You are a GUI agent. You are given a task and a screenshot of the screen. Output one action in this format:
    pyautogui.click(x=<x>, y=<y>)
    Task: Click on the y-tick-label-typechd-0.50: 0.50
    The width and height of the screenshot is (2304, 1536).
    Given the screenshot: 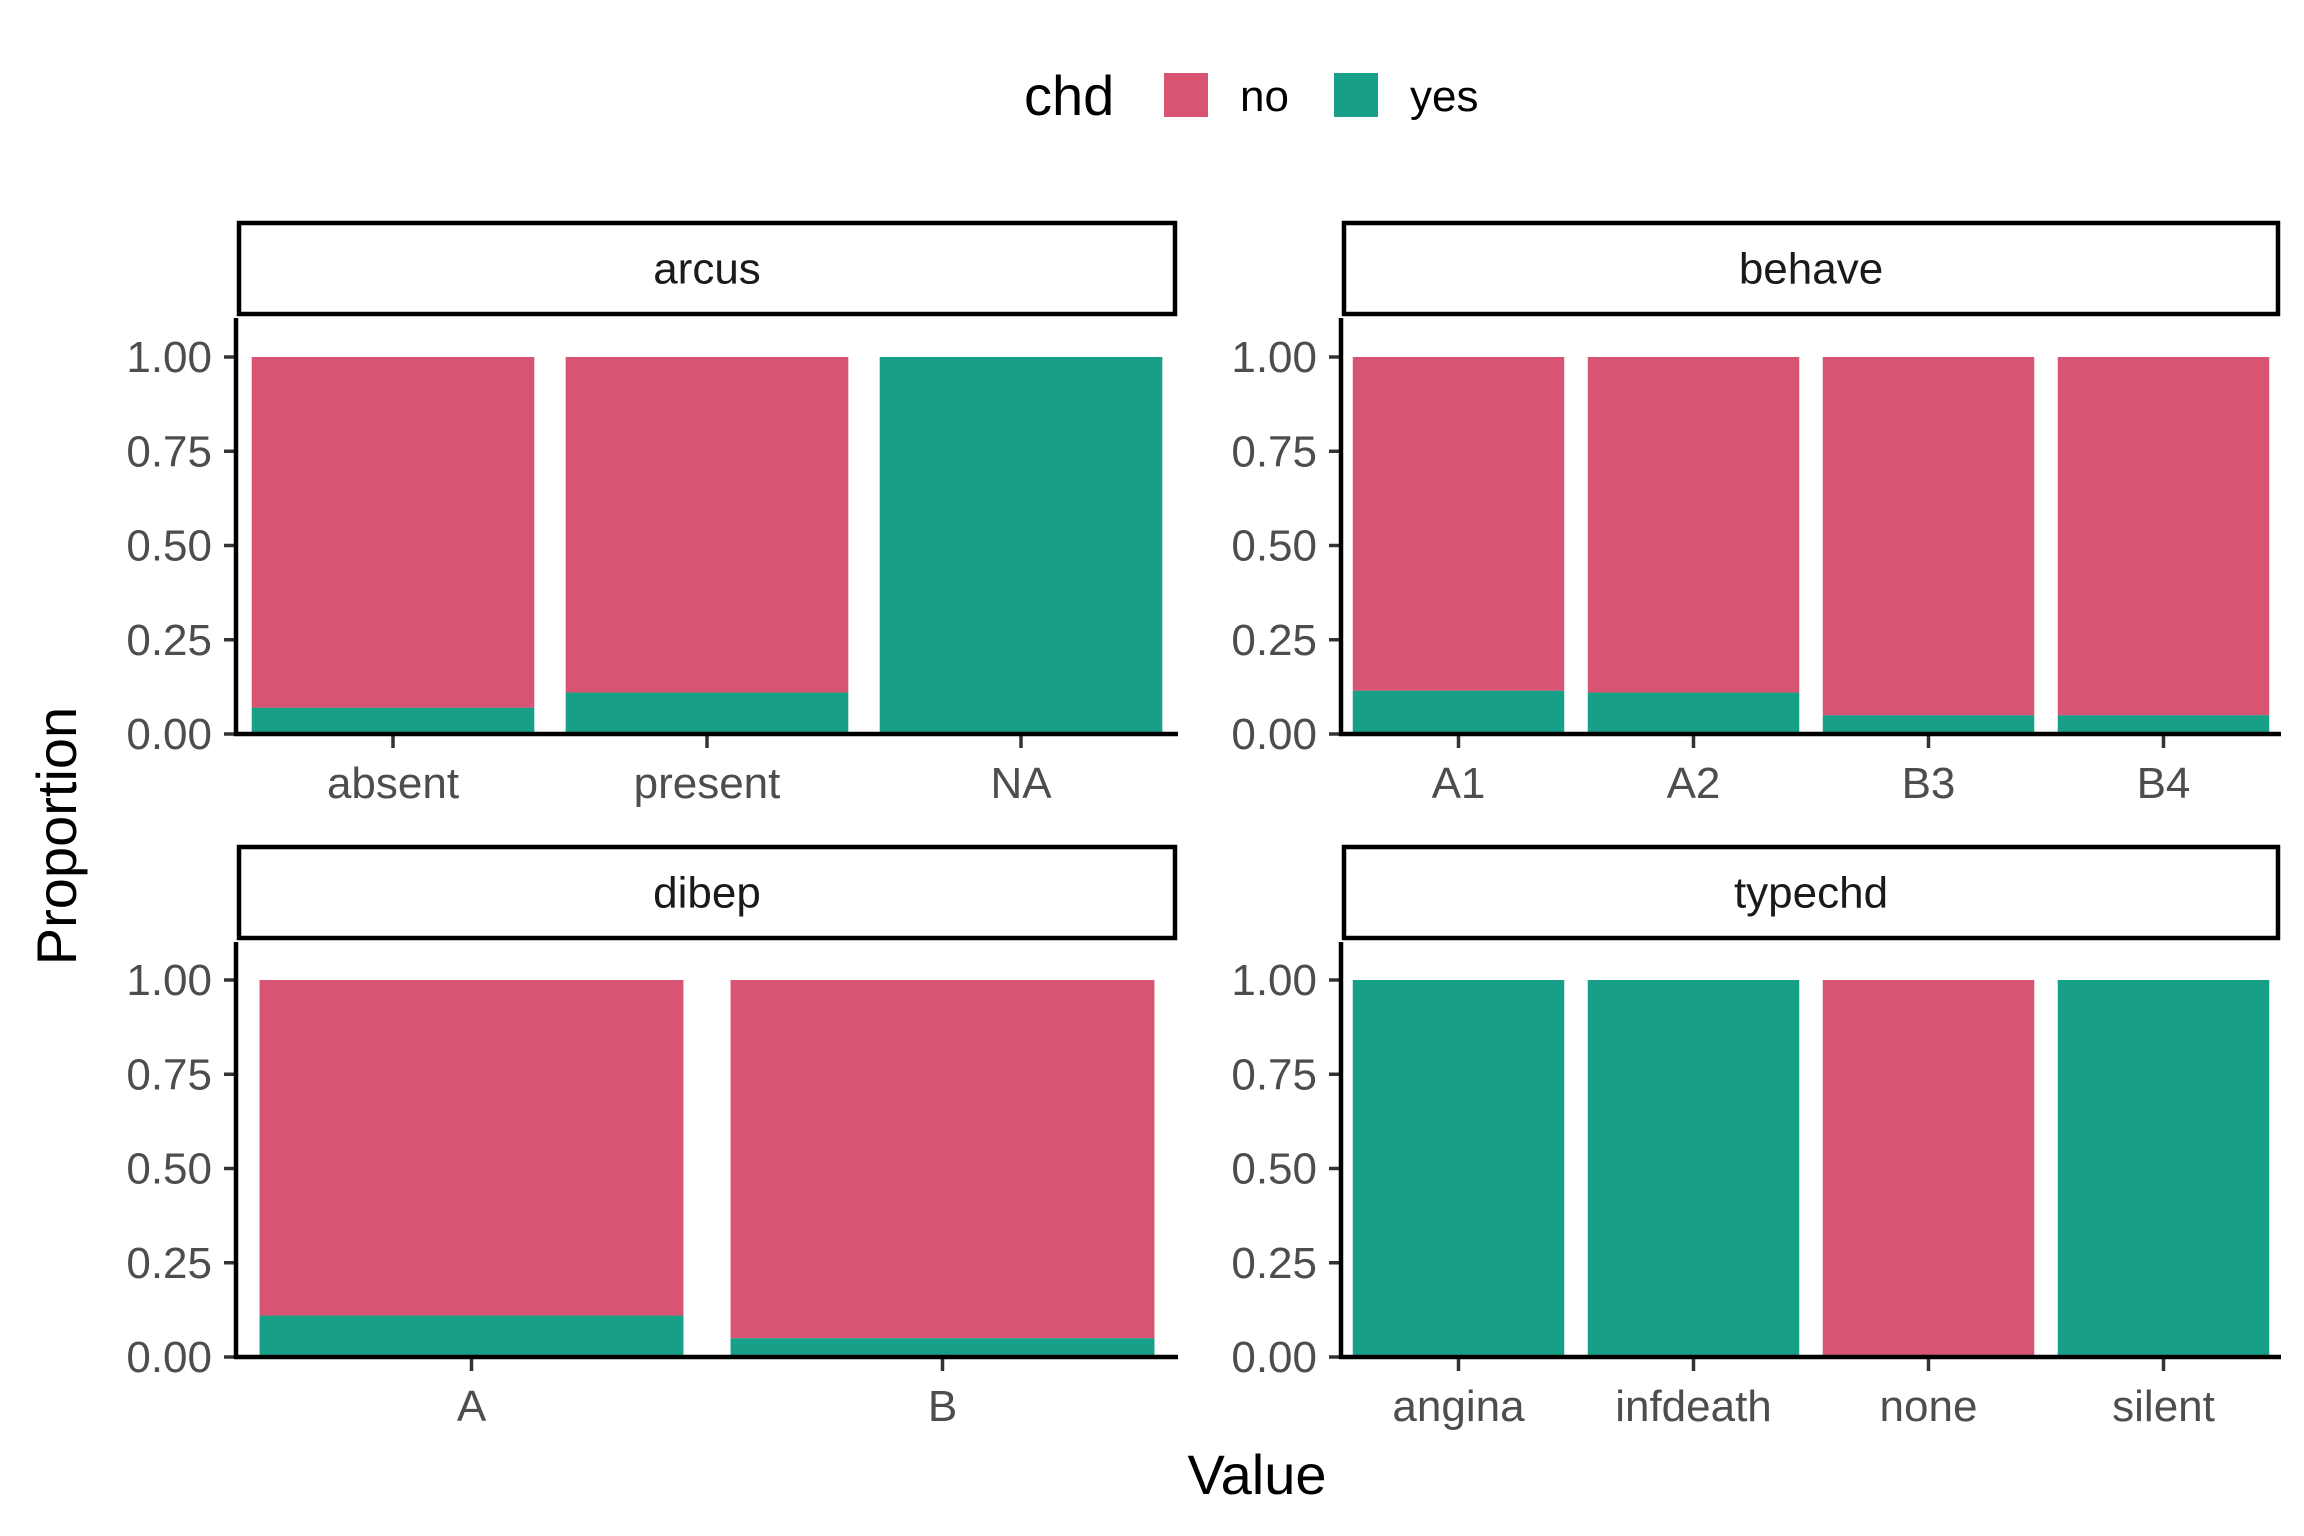 What is the action you would take?
    pyautogui.click(x=1274, y=1169)
    